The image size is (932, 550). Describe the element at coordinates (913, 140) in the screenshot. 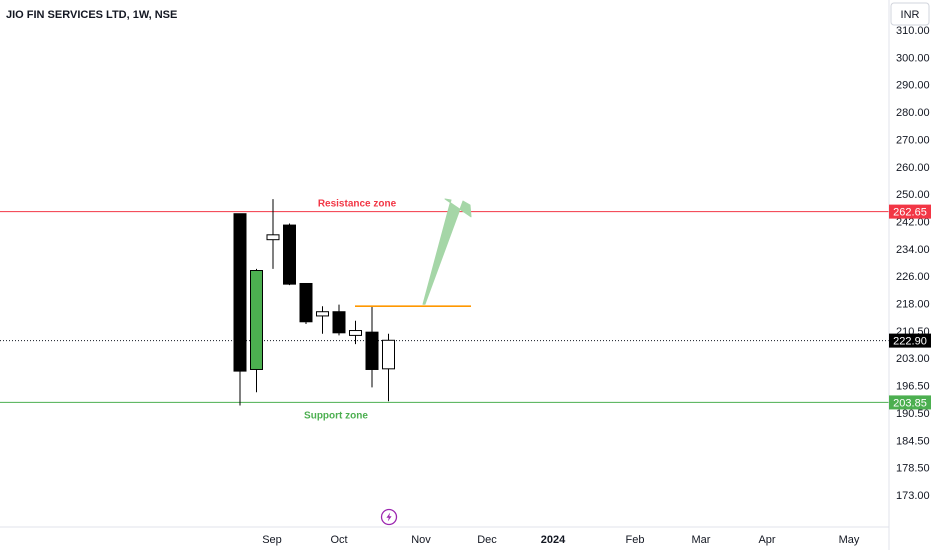

I see `price-axis-tick: 270.00` at that location.